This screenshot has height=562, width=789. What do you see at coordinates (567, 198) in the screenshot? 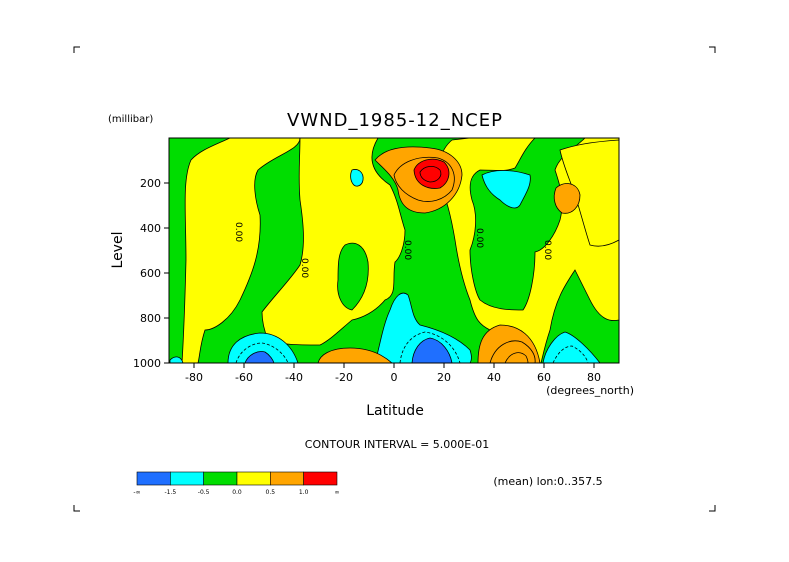
I see `field-orange-right` at bounding box center [567, 198].